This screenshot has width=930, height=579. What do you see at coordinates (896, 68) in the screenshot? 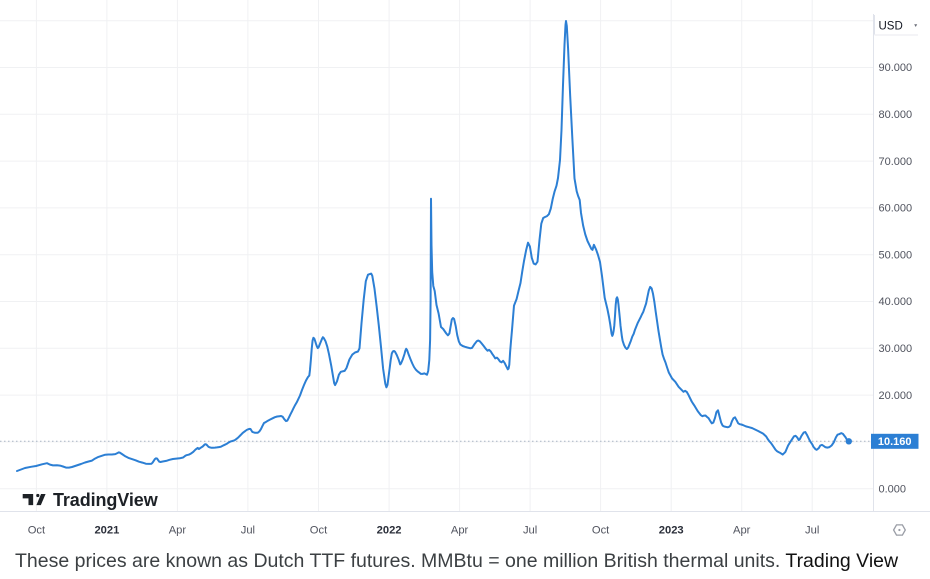
I see `svg-text: 90.000` at bounding box center [896, 68].